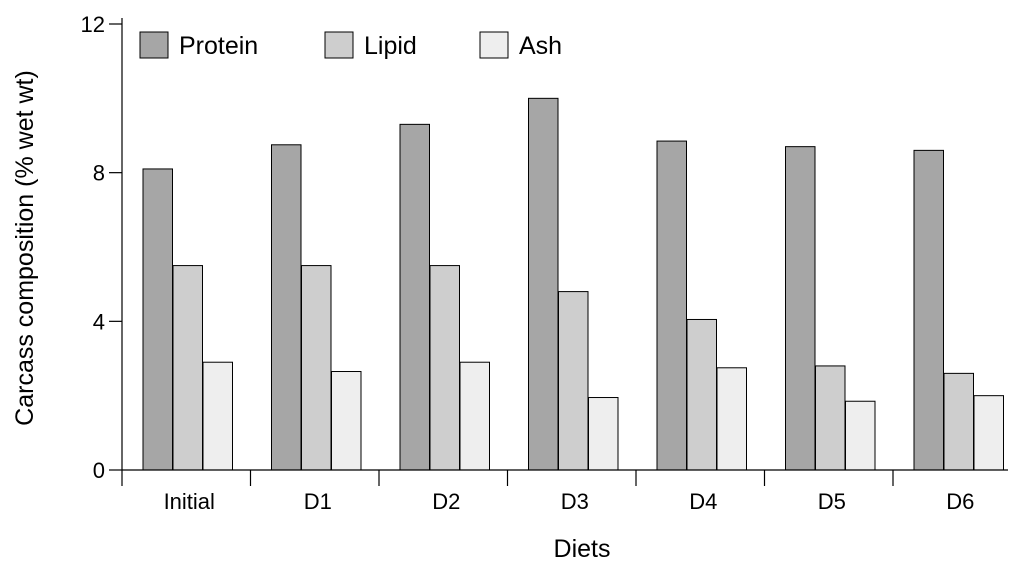  What do you see at coordinates (444, 368) in the screenshot?
I see `bar-lipid-d2` at bounding box center [444, 368].